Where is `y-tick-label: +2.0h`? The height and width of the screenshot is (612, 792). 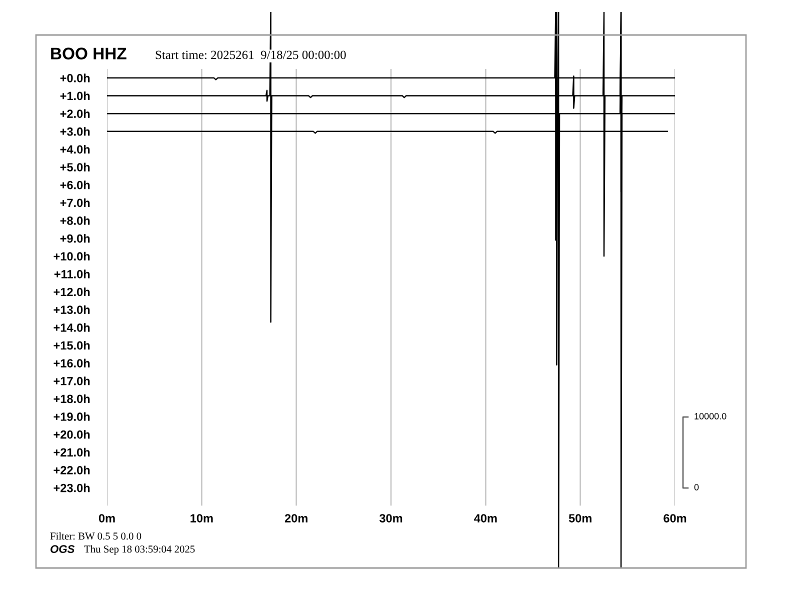
y-tick-label: +2.0h is located at coordinates (75, 113).